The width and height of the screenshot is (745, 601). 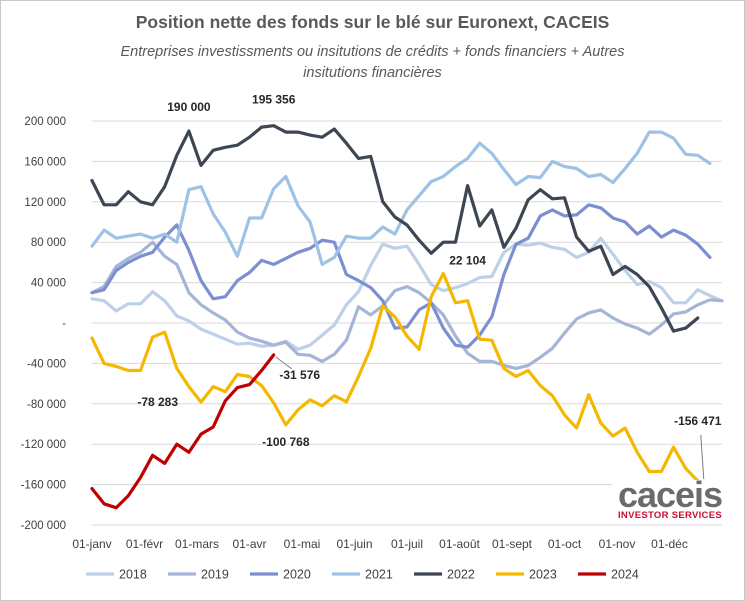 I want to click on caceis-logo: caceis INVESTOR SERVICES, so click(x=670, y=499).